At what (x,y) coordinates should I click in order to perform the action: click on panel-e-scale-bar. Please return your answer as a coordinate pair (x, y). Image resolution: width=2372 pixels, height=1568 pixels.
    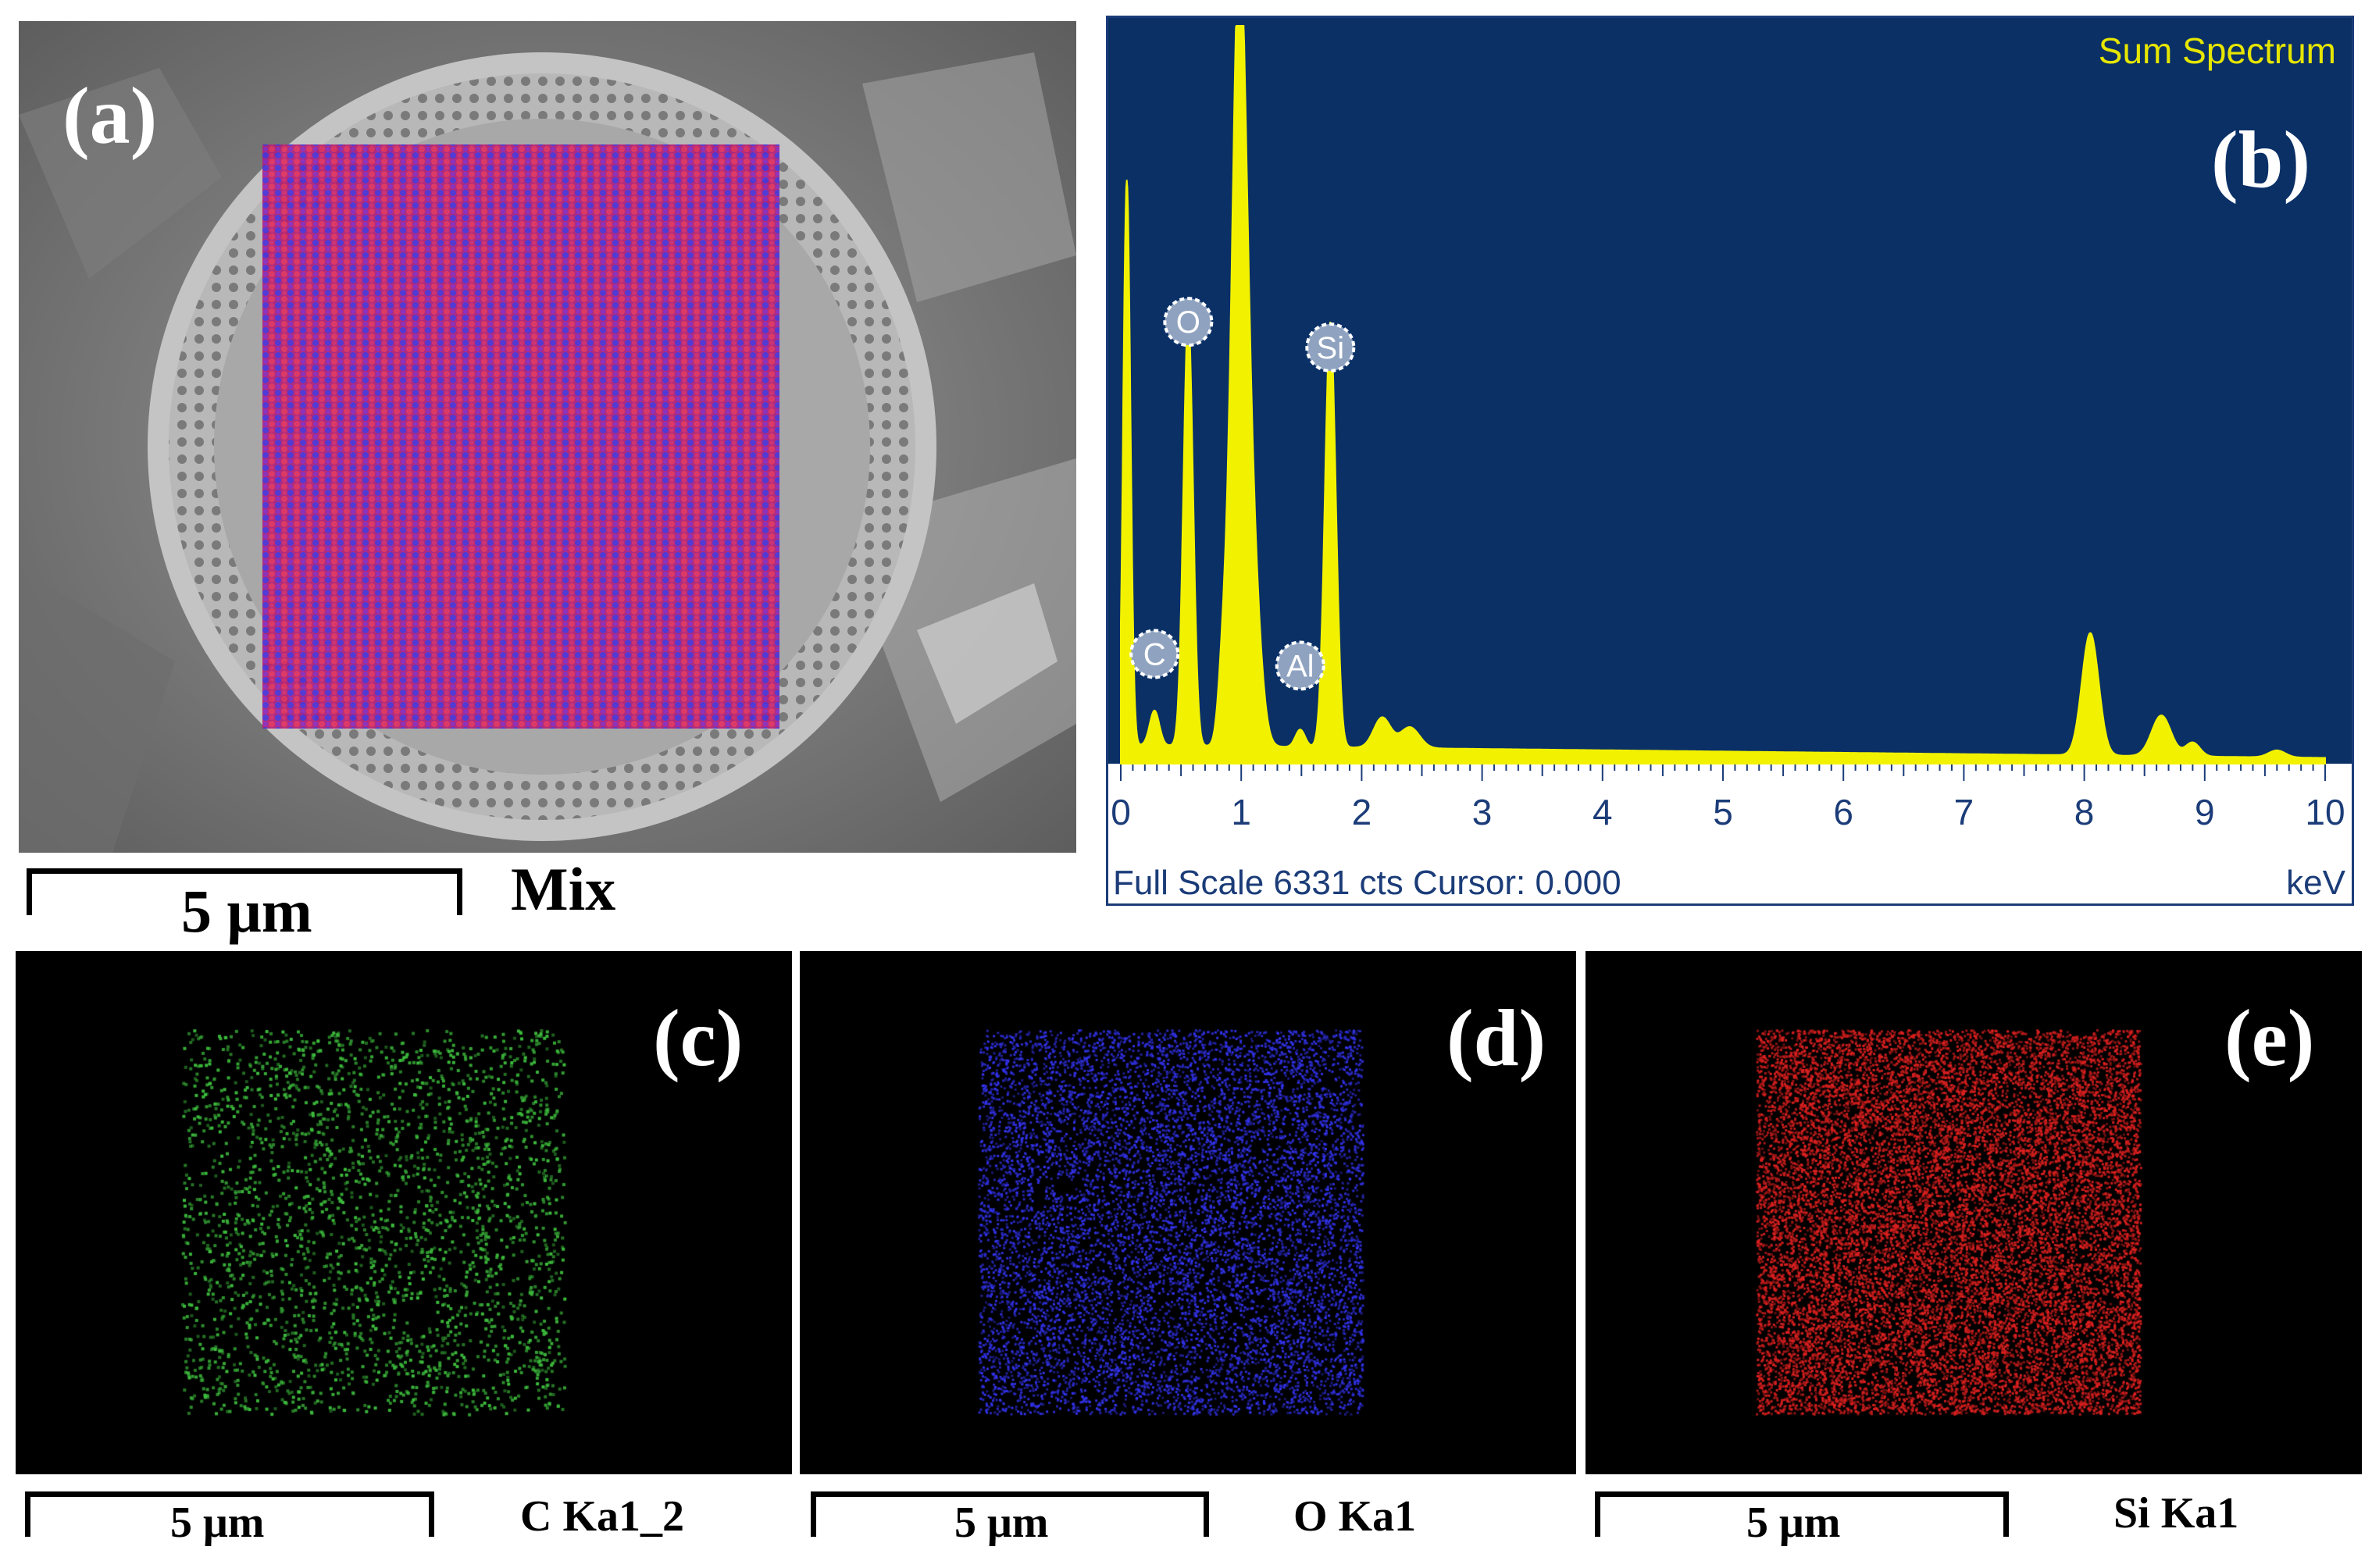
    Looking at the image, I should click on (1802, 1514).